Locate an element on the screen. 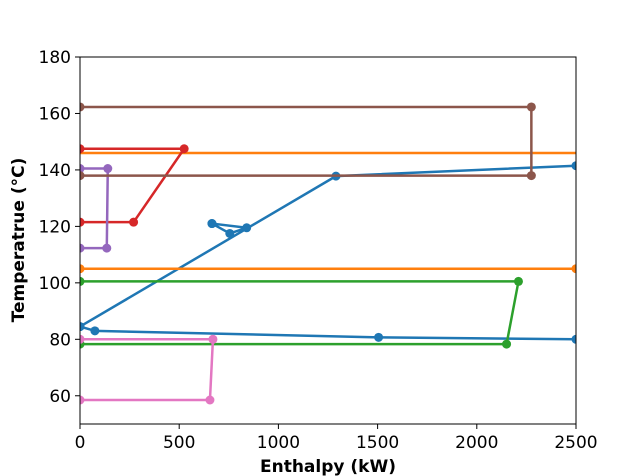  y-tick-label: 80 is located at coordinates (60, 340).